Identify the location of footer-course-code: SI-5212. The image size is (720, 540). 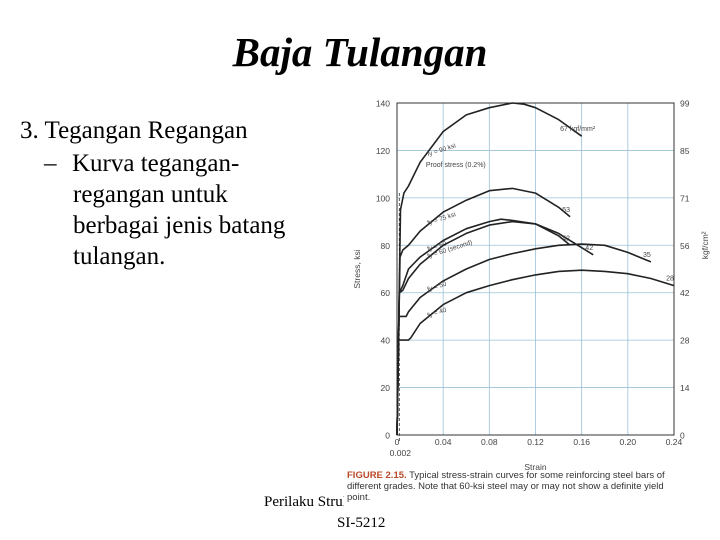
(361, 523).